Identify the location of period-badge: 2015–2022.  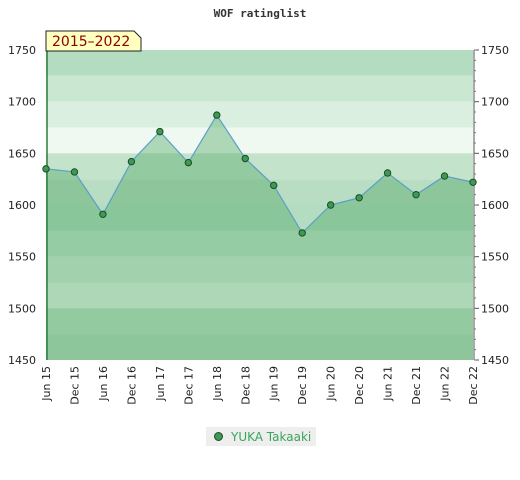
(93, 41).